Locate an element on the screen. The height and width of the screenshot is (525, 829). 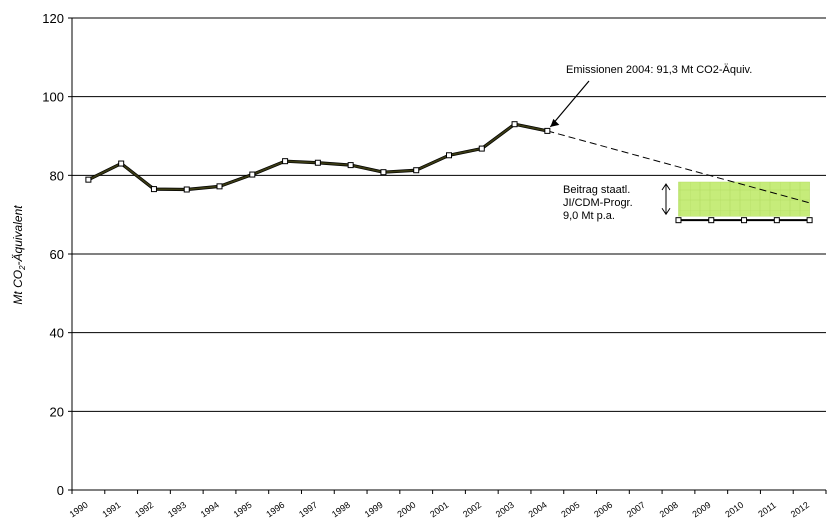
contribution-band-rect is located at coordinates (744, 199).